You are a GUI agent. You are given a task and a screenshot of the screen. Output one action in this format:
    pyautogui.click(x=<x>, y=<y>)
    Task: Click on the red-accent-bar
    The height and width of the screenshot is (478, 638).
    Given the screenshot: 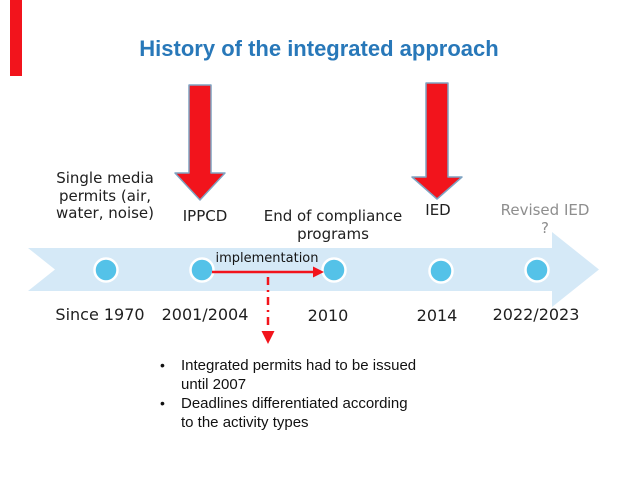 What is the action you would take?
    pyautogui.click(x=16, y=38)
    